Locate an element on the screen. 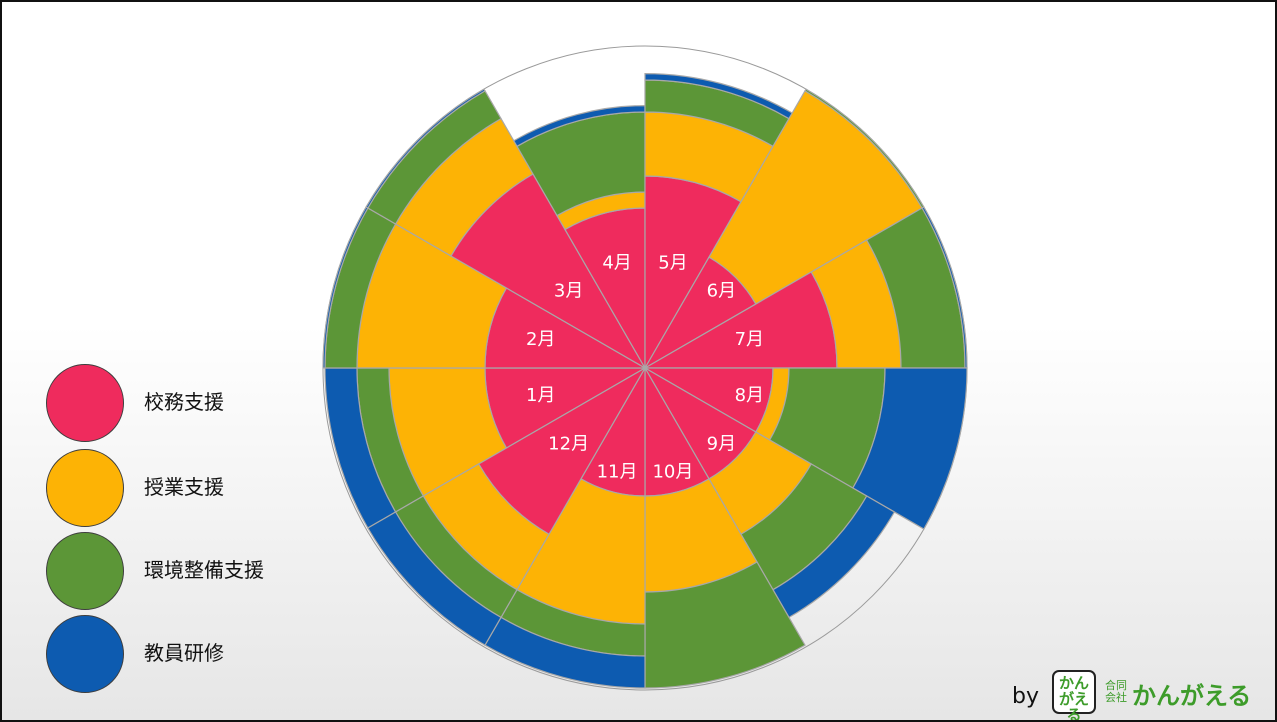 The height and width of the screenshot is (722, 1277). month-label-8: 8月 is located at coordinates (749, 395).